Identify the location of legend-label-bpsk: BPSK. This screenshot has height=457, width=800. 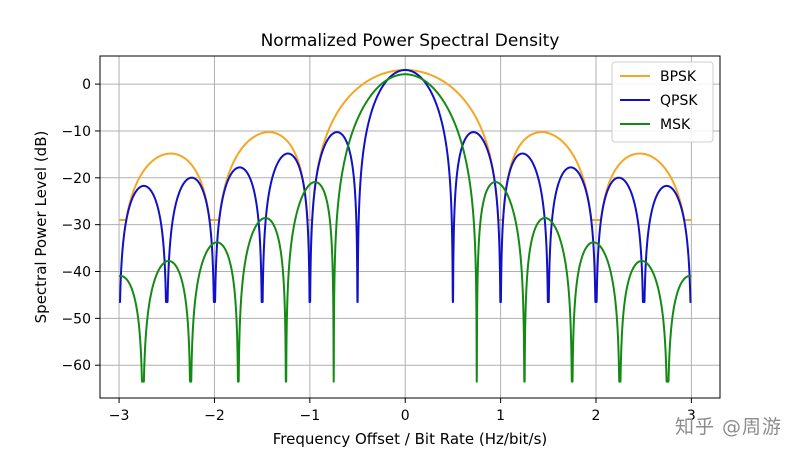
(678, 77).